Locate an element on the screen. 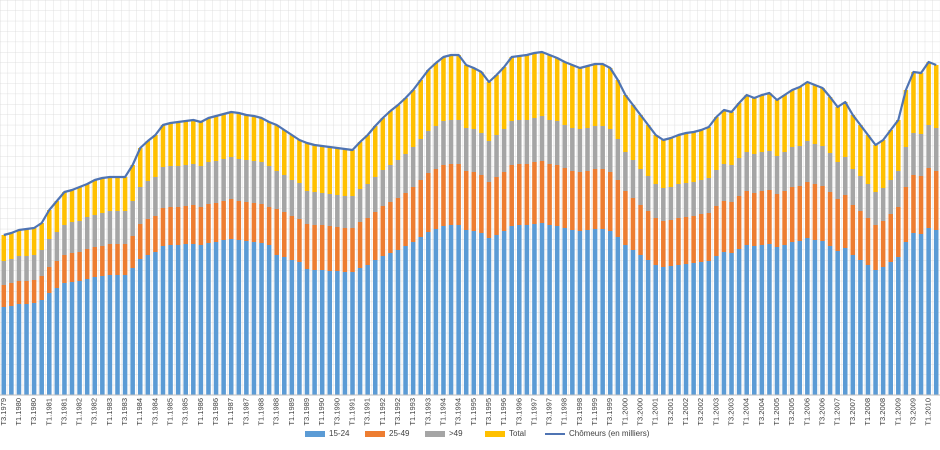  x-tick-label: T1.1981 is located at coordinates (48, 412).